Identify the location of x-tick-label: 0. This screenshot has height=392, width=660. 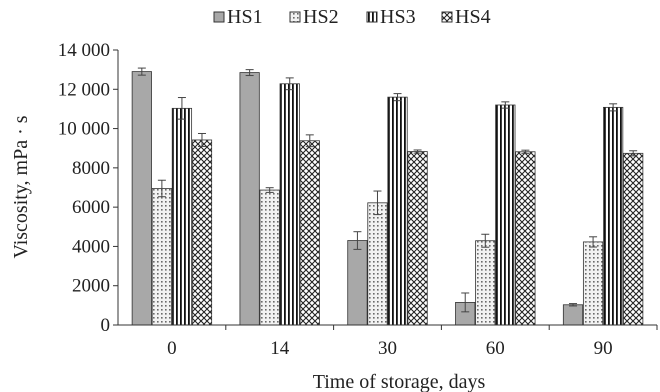
(172, 348).